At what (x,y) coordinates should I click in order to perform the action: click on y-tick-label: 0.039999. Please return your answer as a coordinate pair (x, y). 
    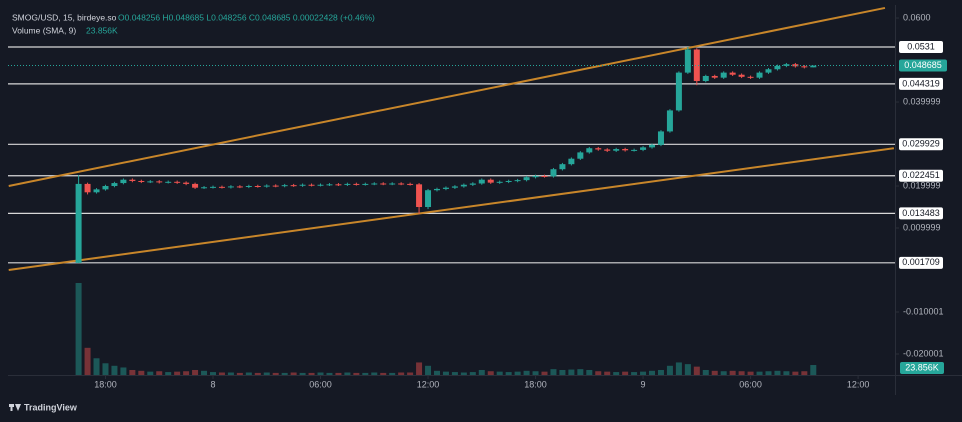
    Looking at the image, I should click on (922, 101).